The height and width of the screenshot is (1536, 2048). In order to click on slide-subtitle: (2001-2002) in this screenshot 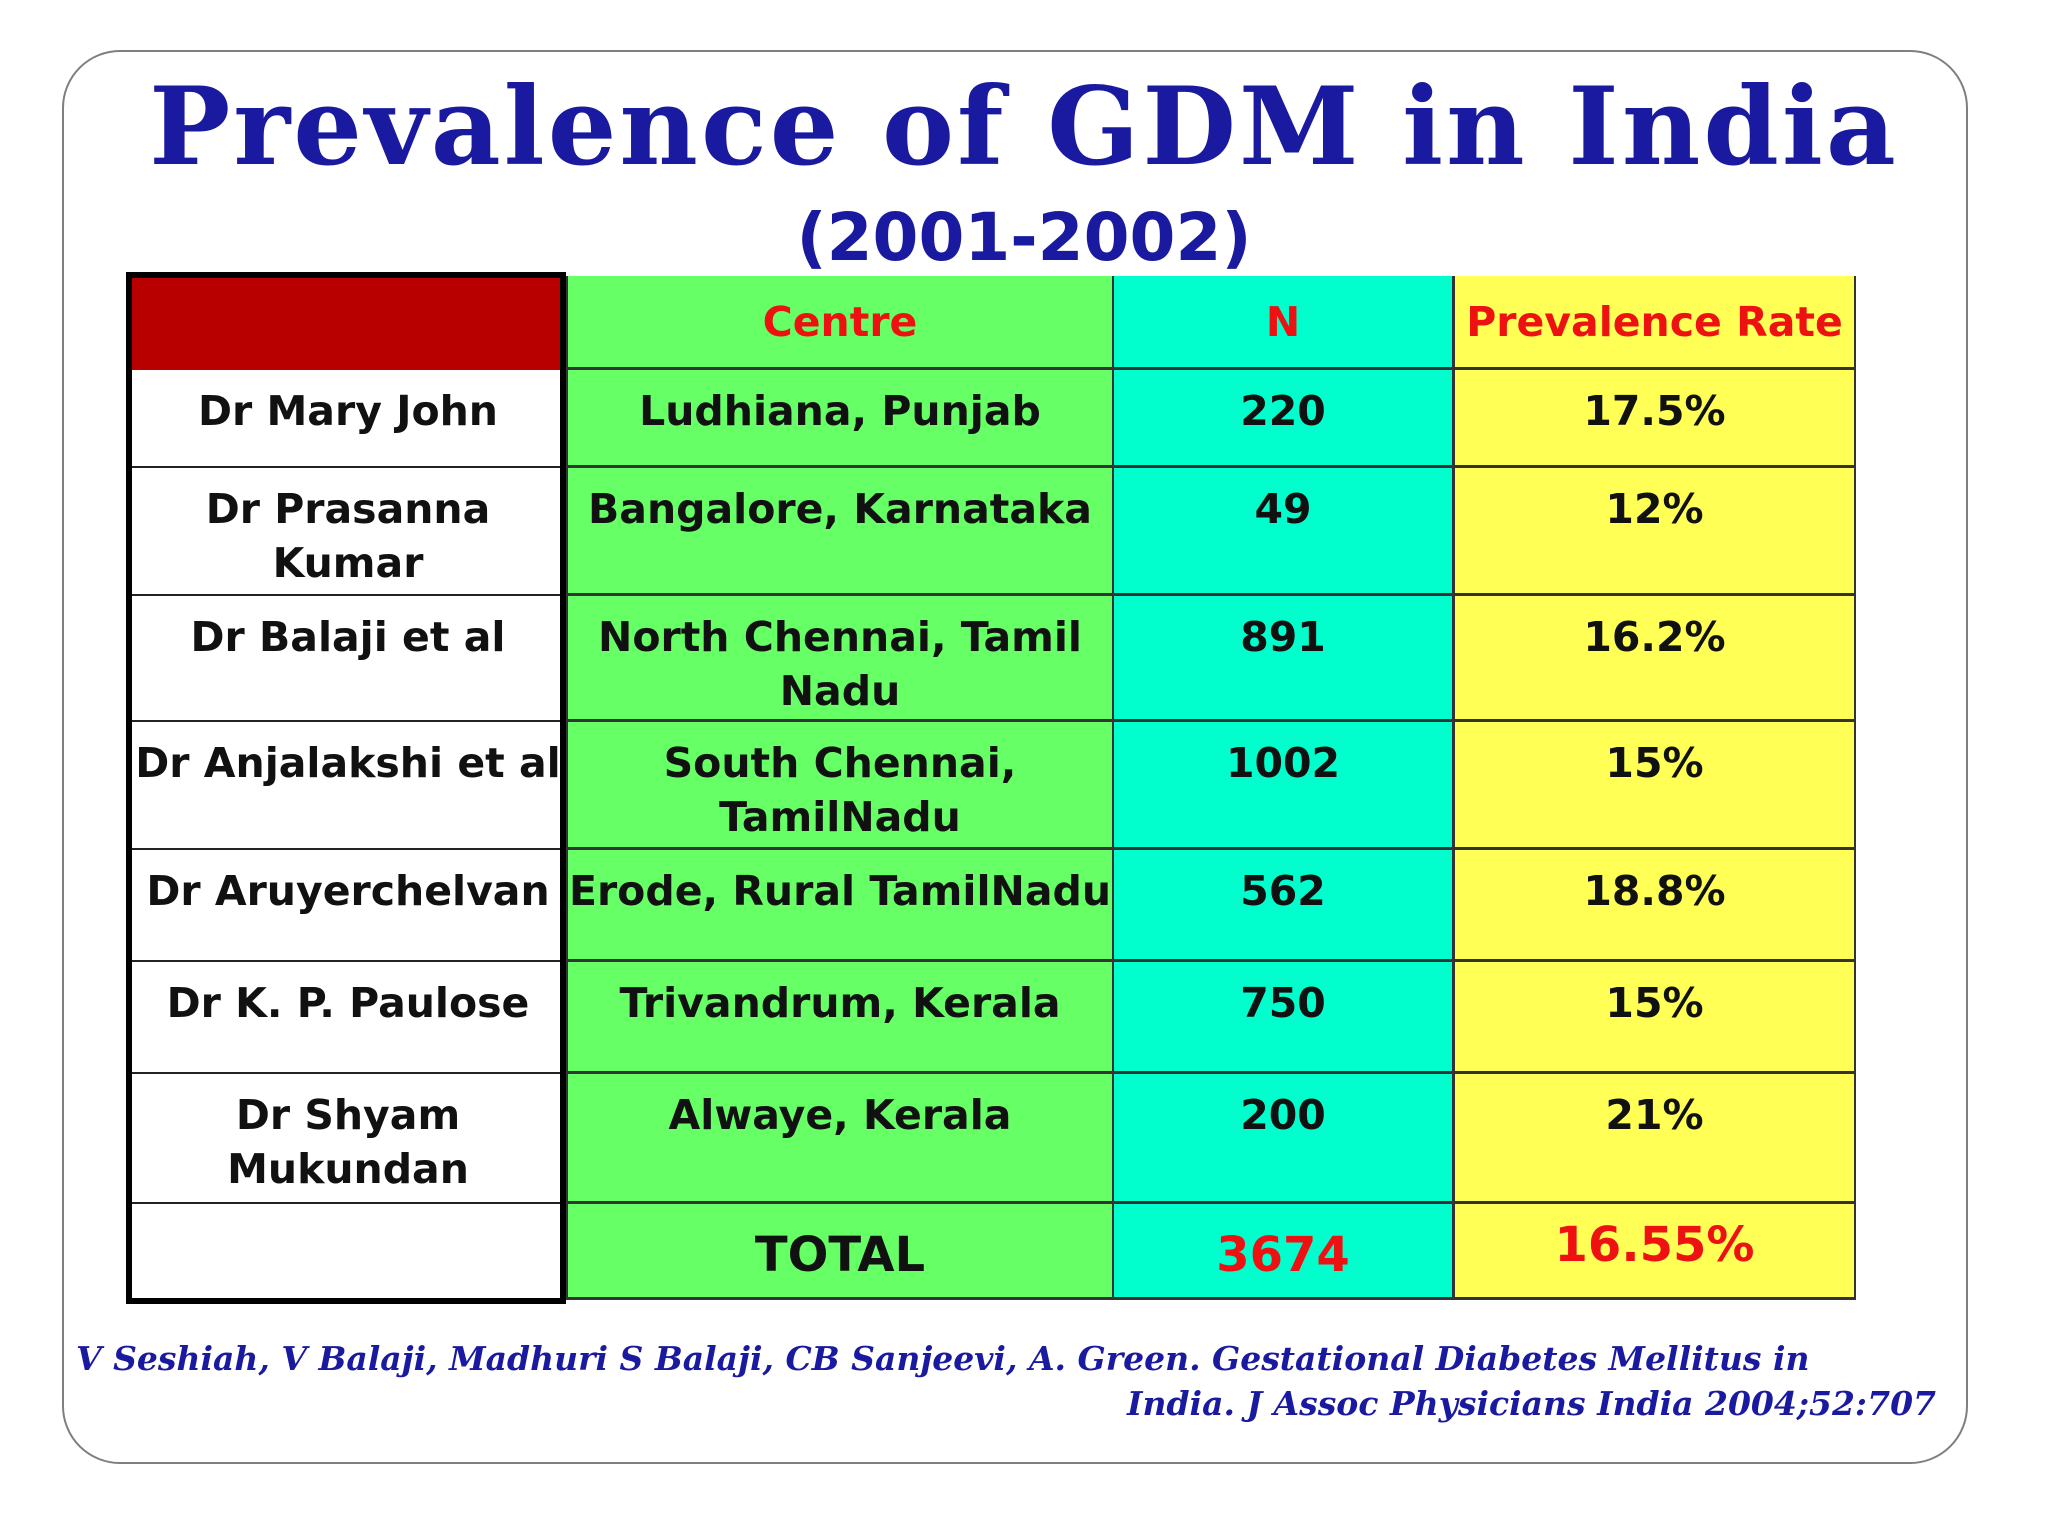, I will do `click(1024, 237)`.